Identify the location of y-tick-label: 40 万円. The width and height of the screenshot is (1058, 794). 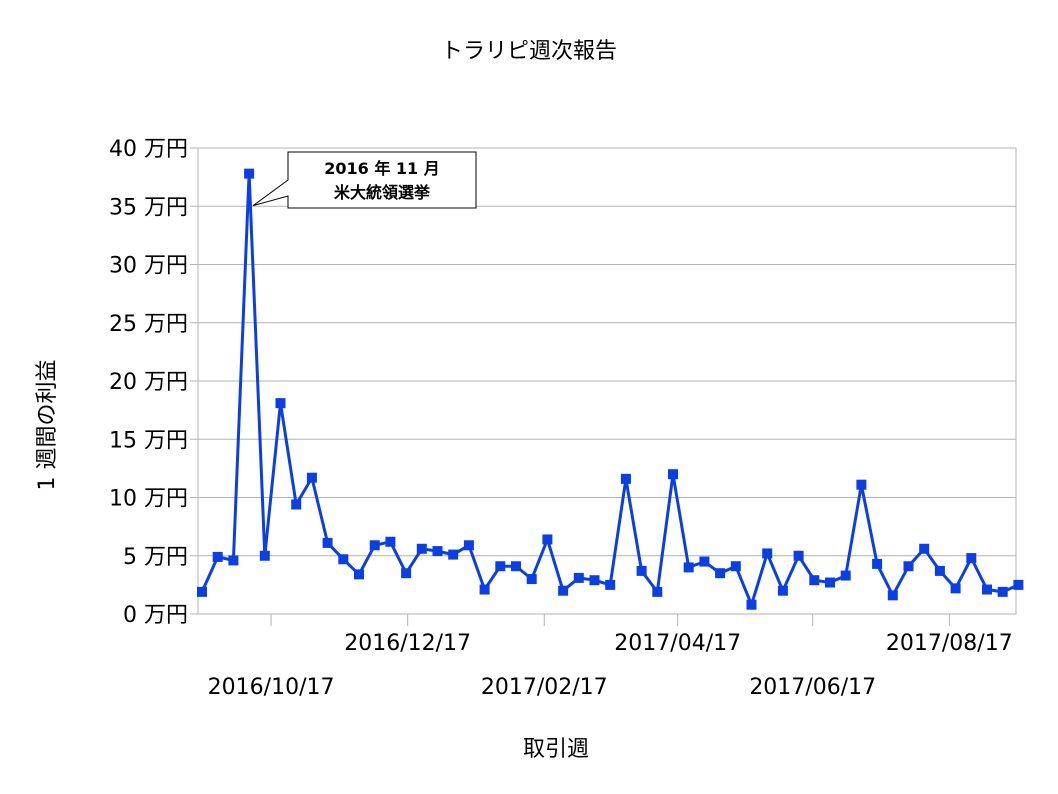
(148, 149).